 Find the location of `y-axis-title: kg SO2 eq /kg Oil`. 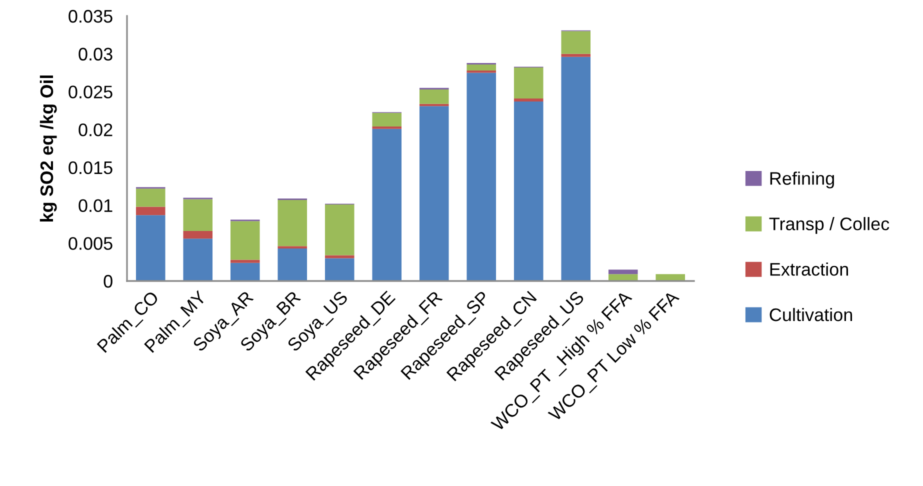

y-axis-title: kg SO2 eq /kg Oil is located at coordinates (48, 149).